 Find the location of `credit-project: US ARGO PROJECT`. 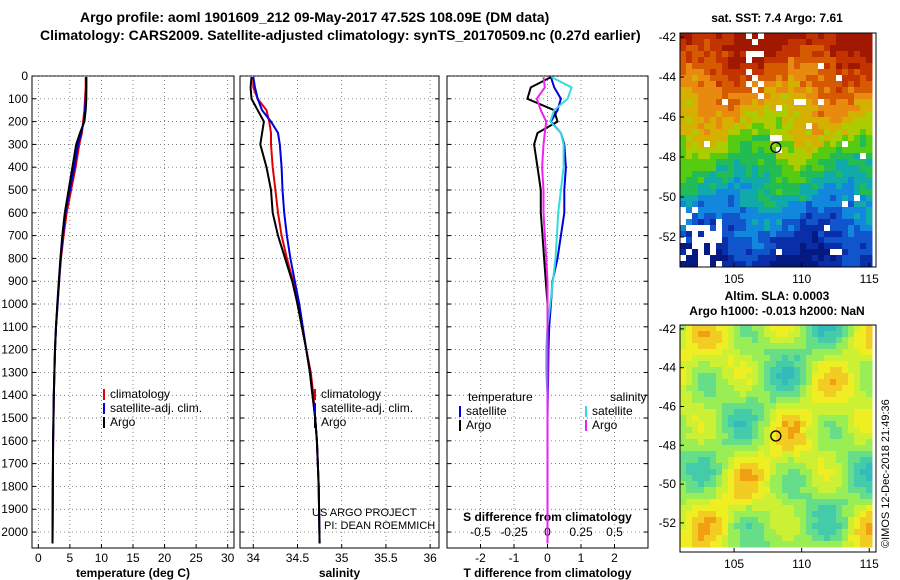

credit-project: US ARGO PROJECT is located at coordinates (364, 513).